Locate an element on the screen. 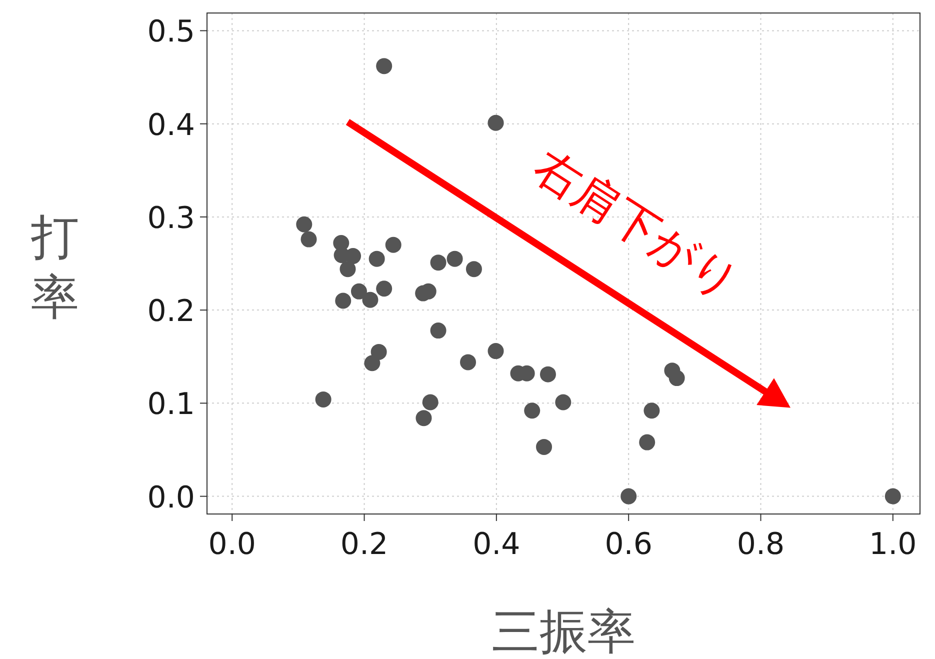 The width and height of the screenshot is (935, 659). y-tick-label: 0.5 is located at coordinates (171, 32).